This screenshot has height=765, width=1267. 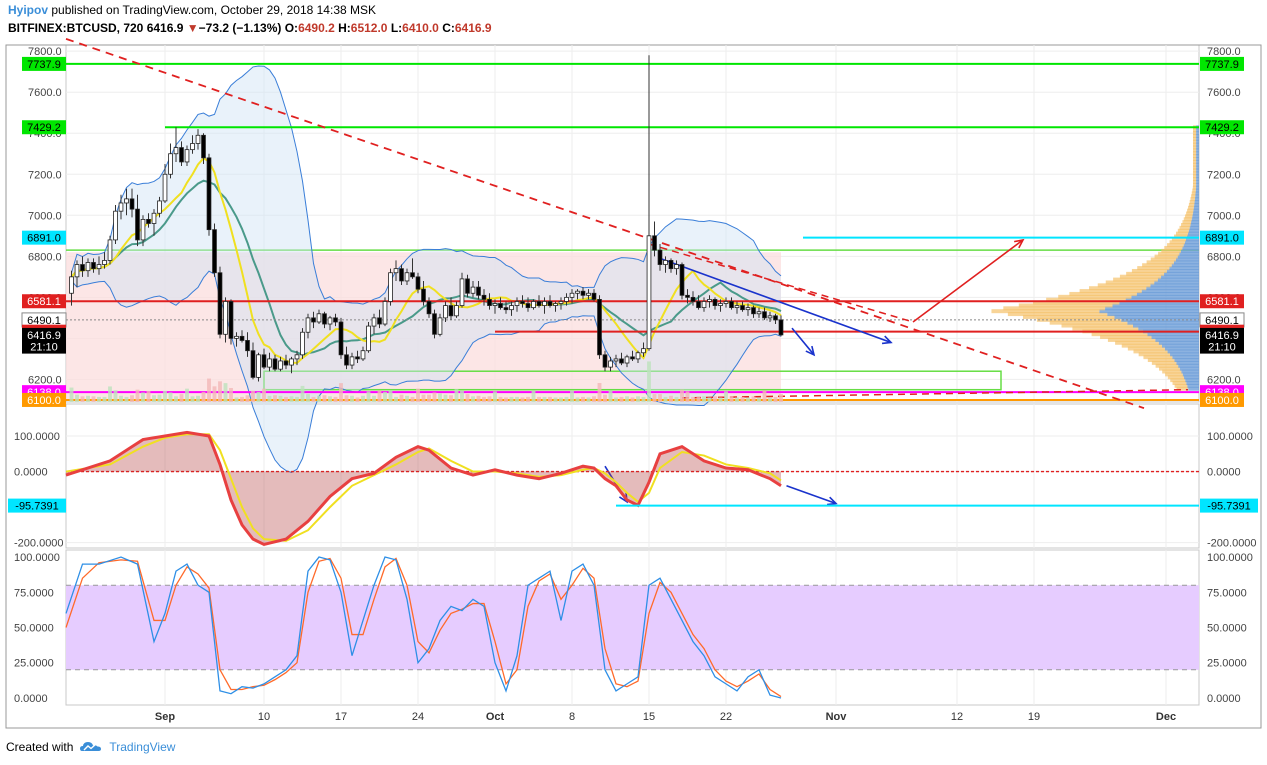 I want to click on price-change: −73.2 (−1.13%), so click(x=240, y=28).